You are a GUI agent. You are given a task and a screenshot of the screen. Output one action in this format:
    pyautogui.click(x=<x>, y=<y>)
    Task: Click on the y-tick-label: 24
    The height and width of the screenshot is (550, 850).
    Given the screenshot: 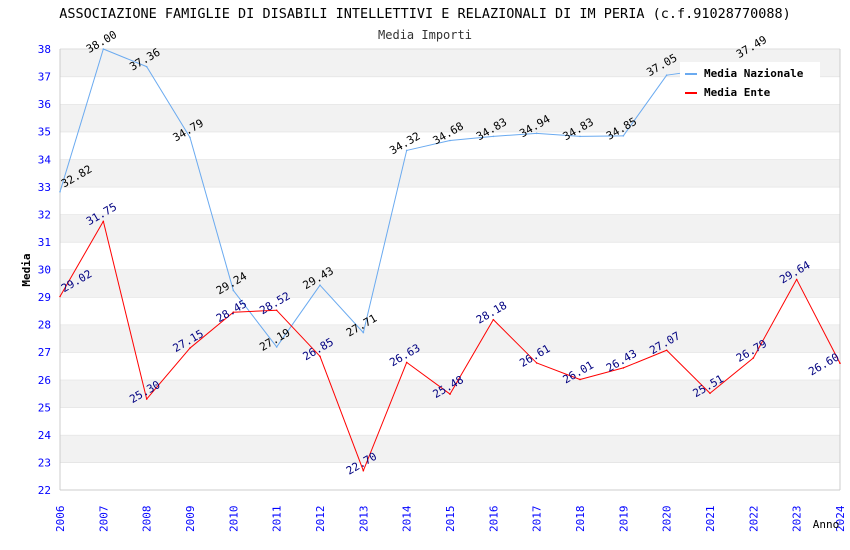 What is the action you would take?
    pyautogui.click(x=45, y=435)
    